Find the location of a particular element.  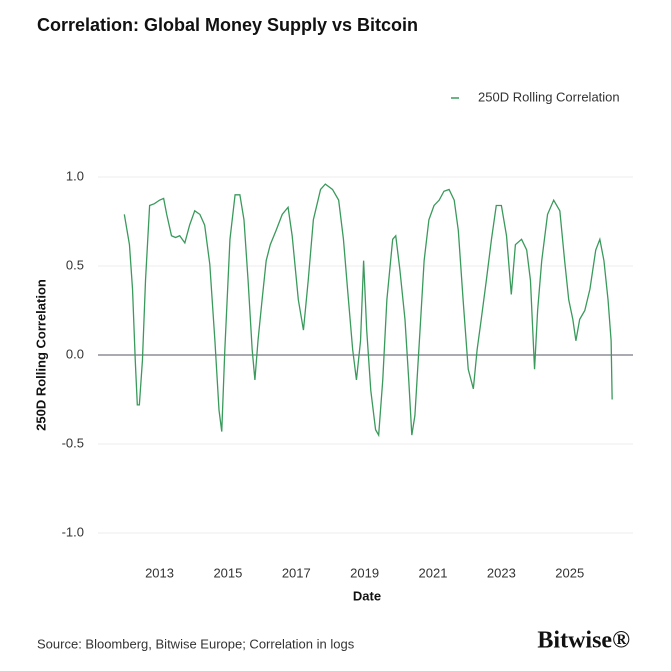

x-tick-label: 2021 is located at coordinates (433, 572).